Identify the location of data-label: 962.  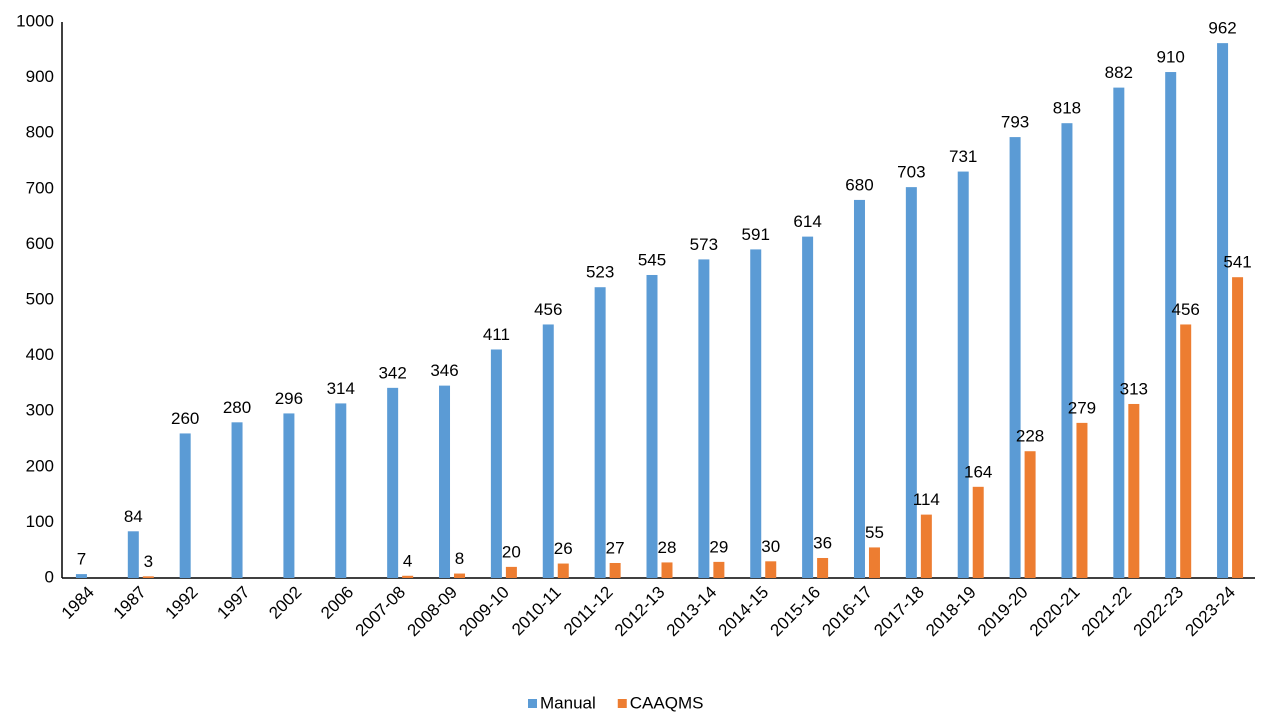
(1222, 28).